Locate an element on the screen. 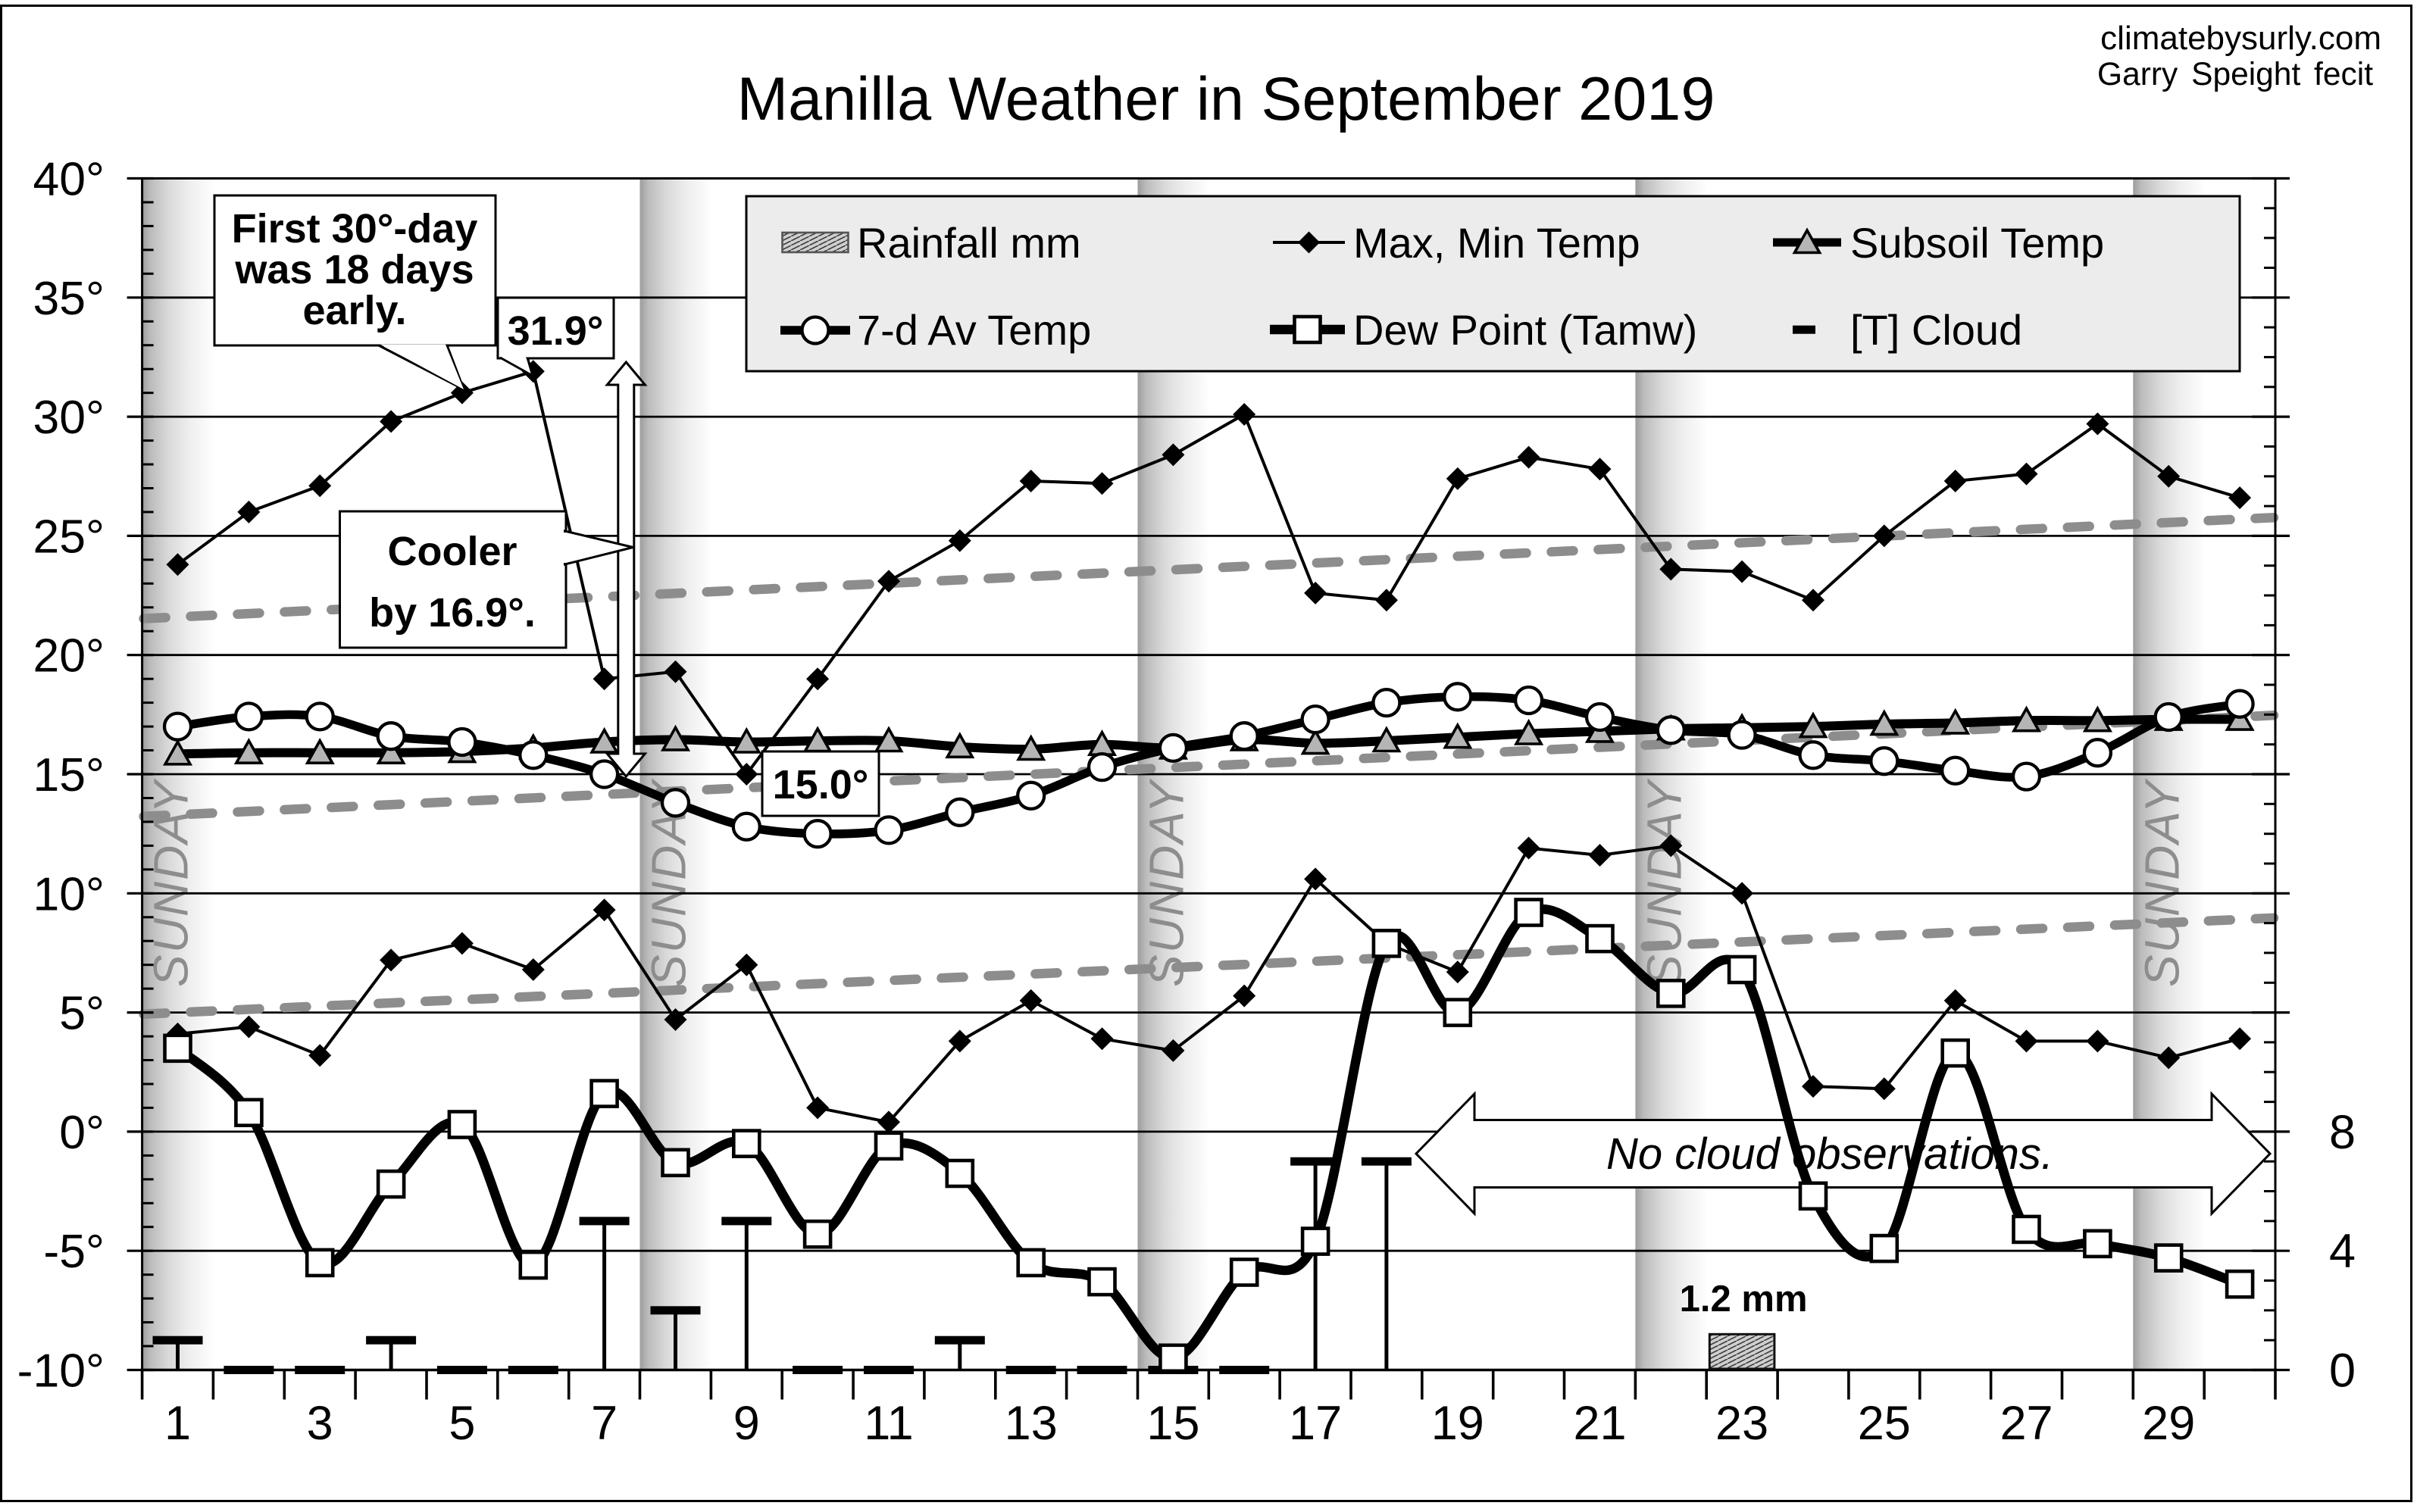  svg-text: climatebysurly.com is located at coordinates (2241, 38).